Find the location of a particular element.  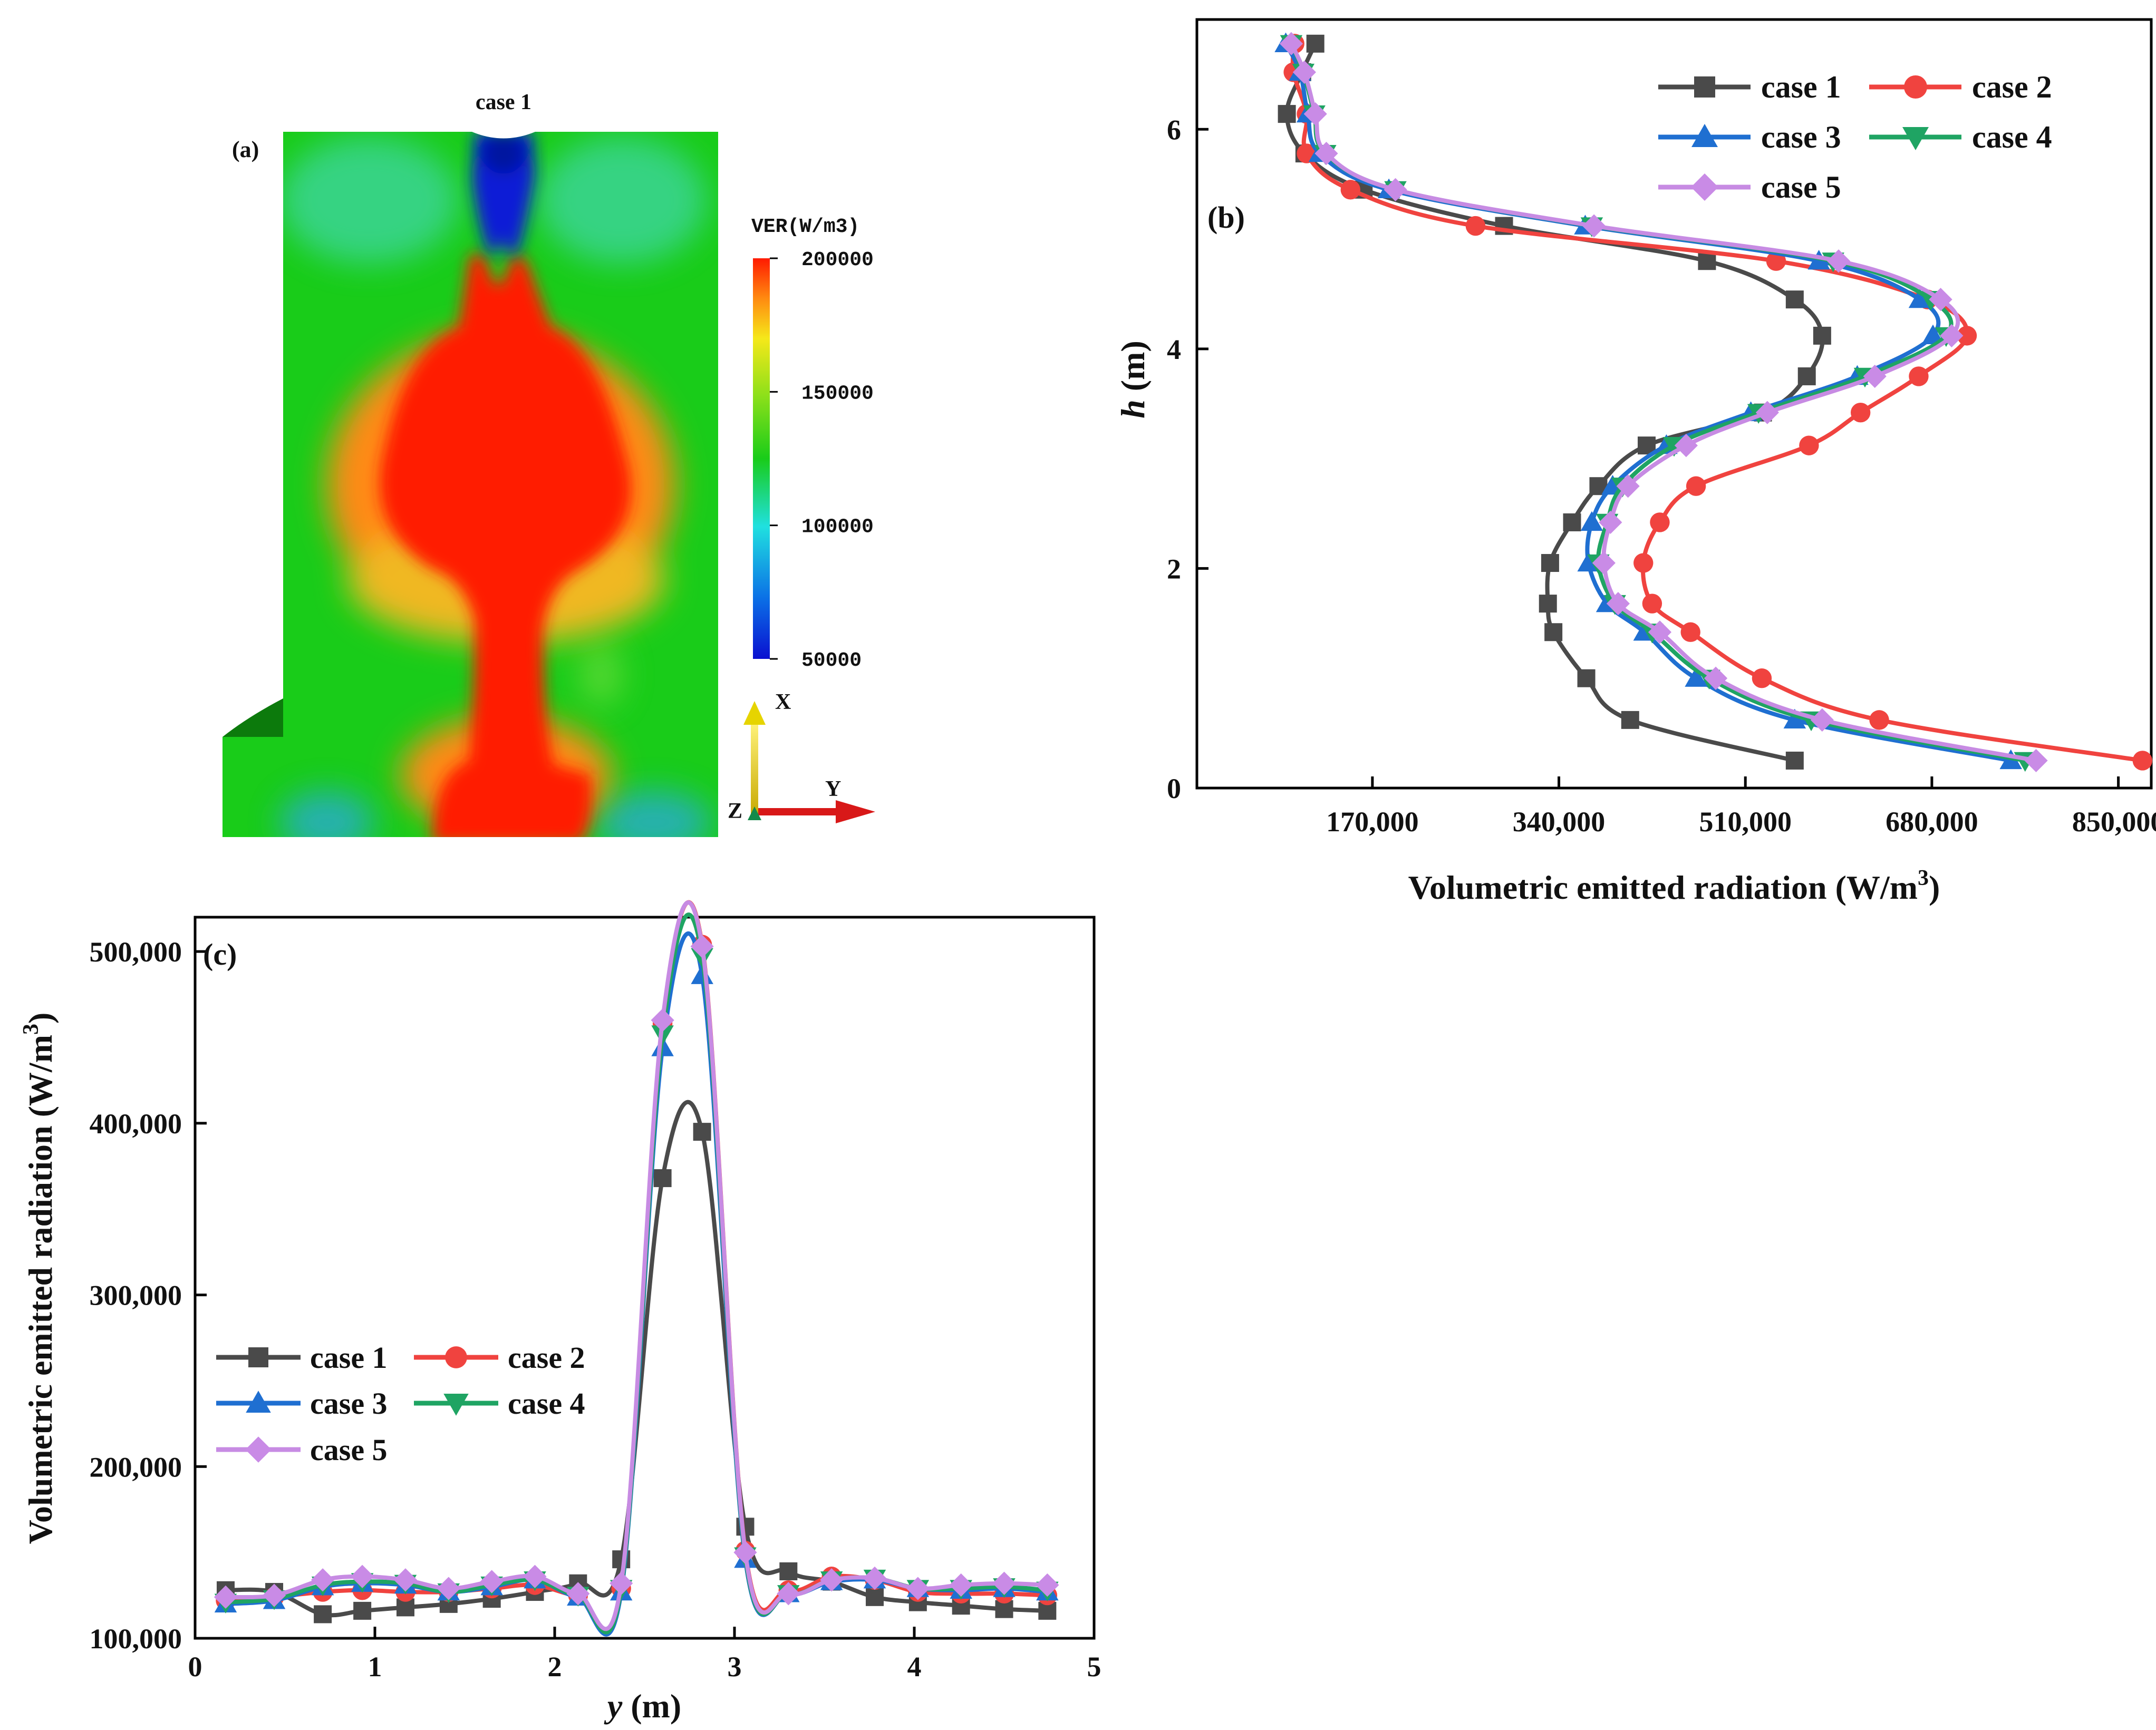

panel-c-label: (c) is located at coordinates (220, 954).